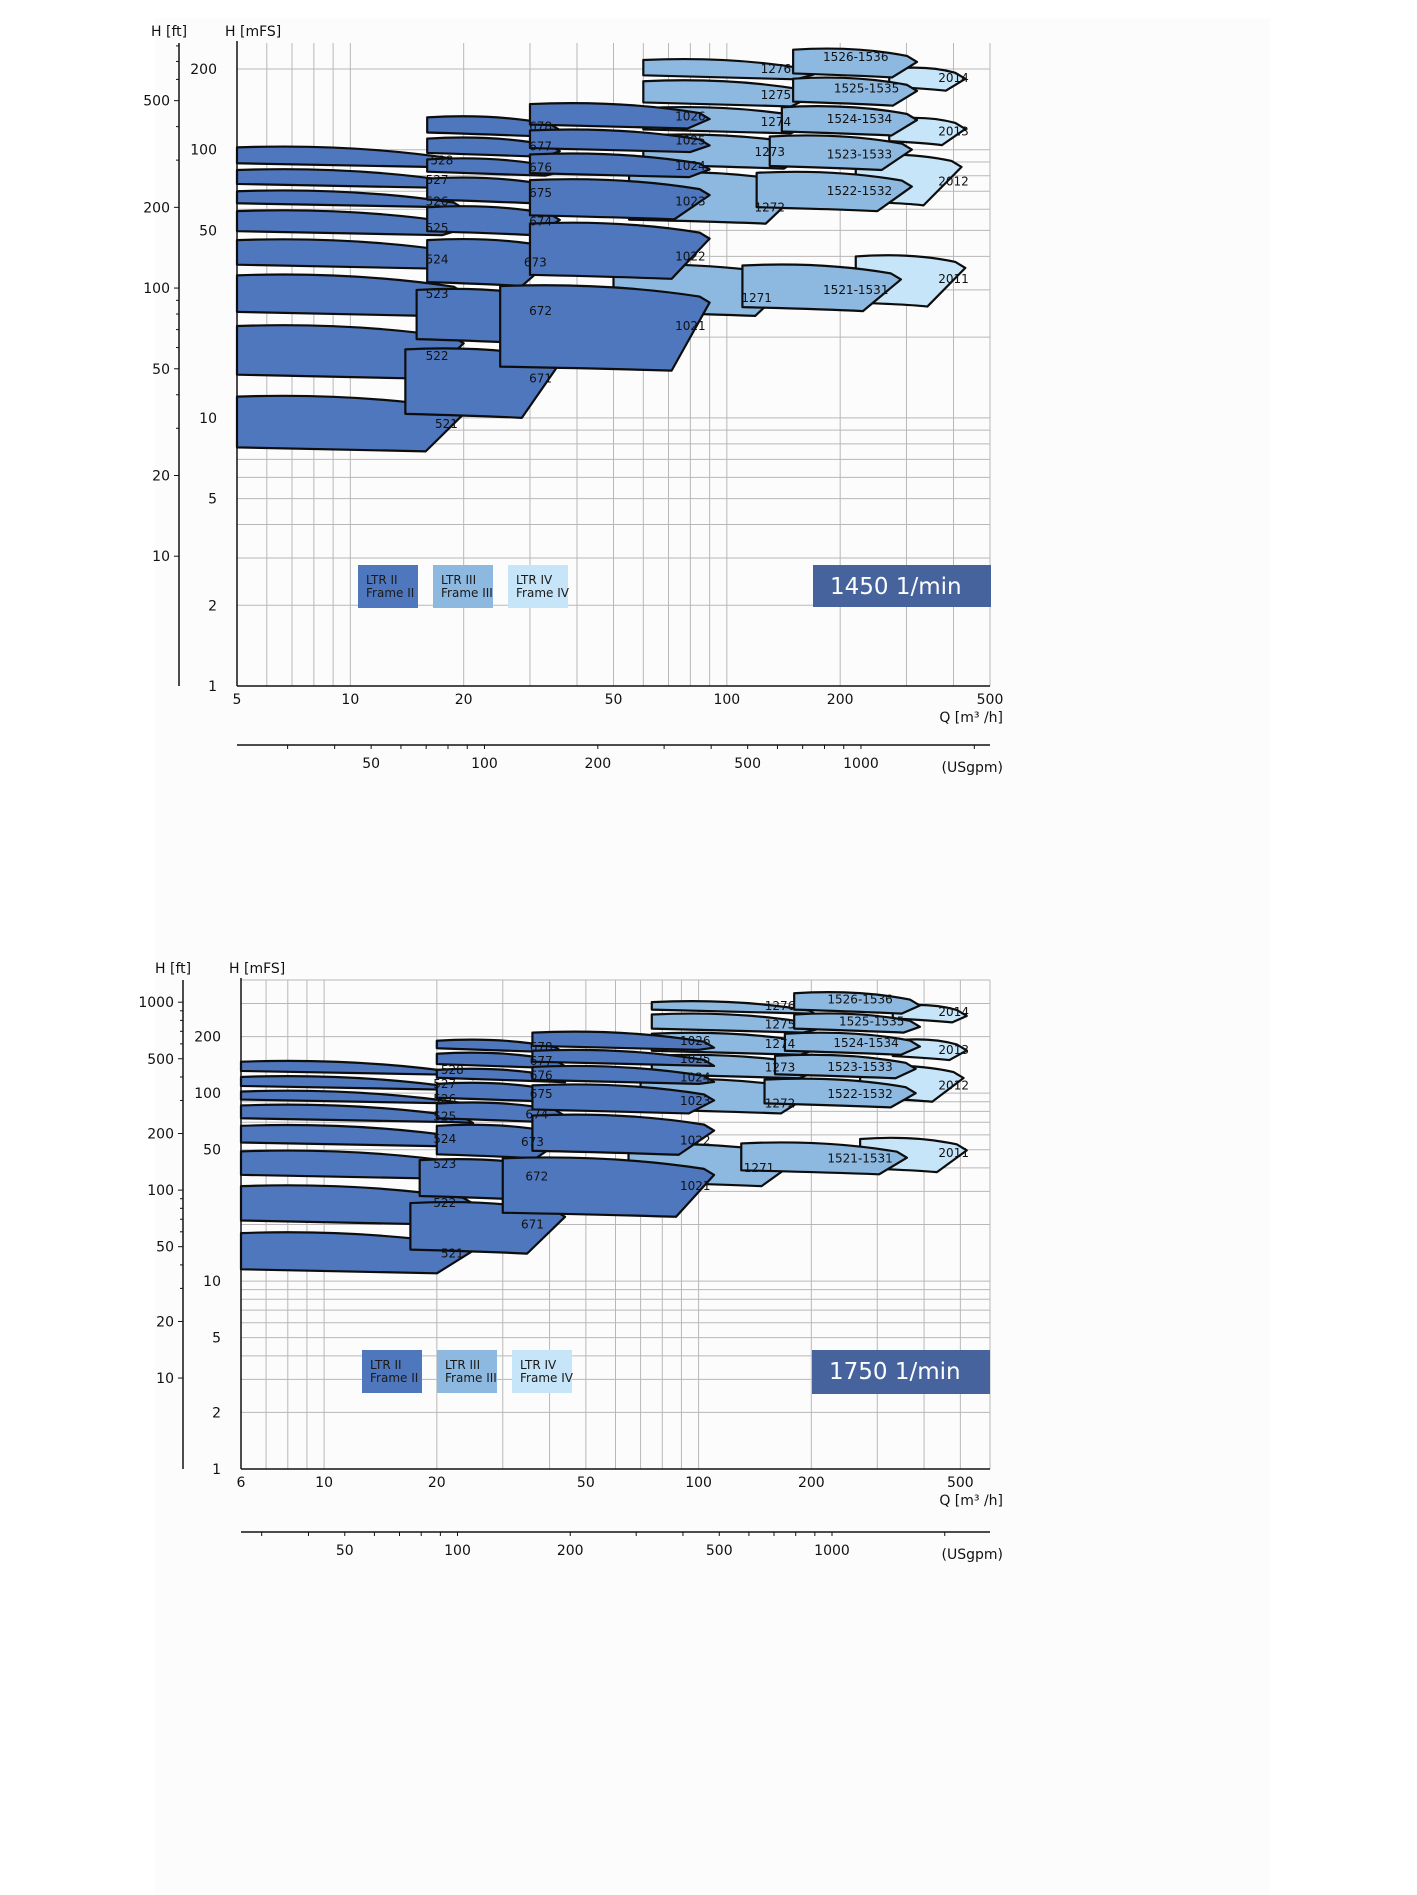  Describe the element at coordinates (953, 78) in the screenshot. I see `pump-label-2014: 2014` at that location.